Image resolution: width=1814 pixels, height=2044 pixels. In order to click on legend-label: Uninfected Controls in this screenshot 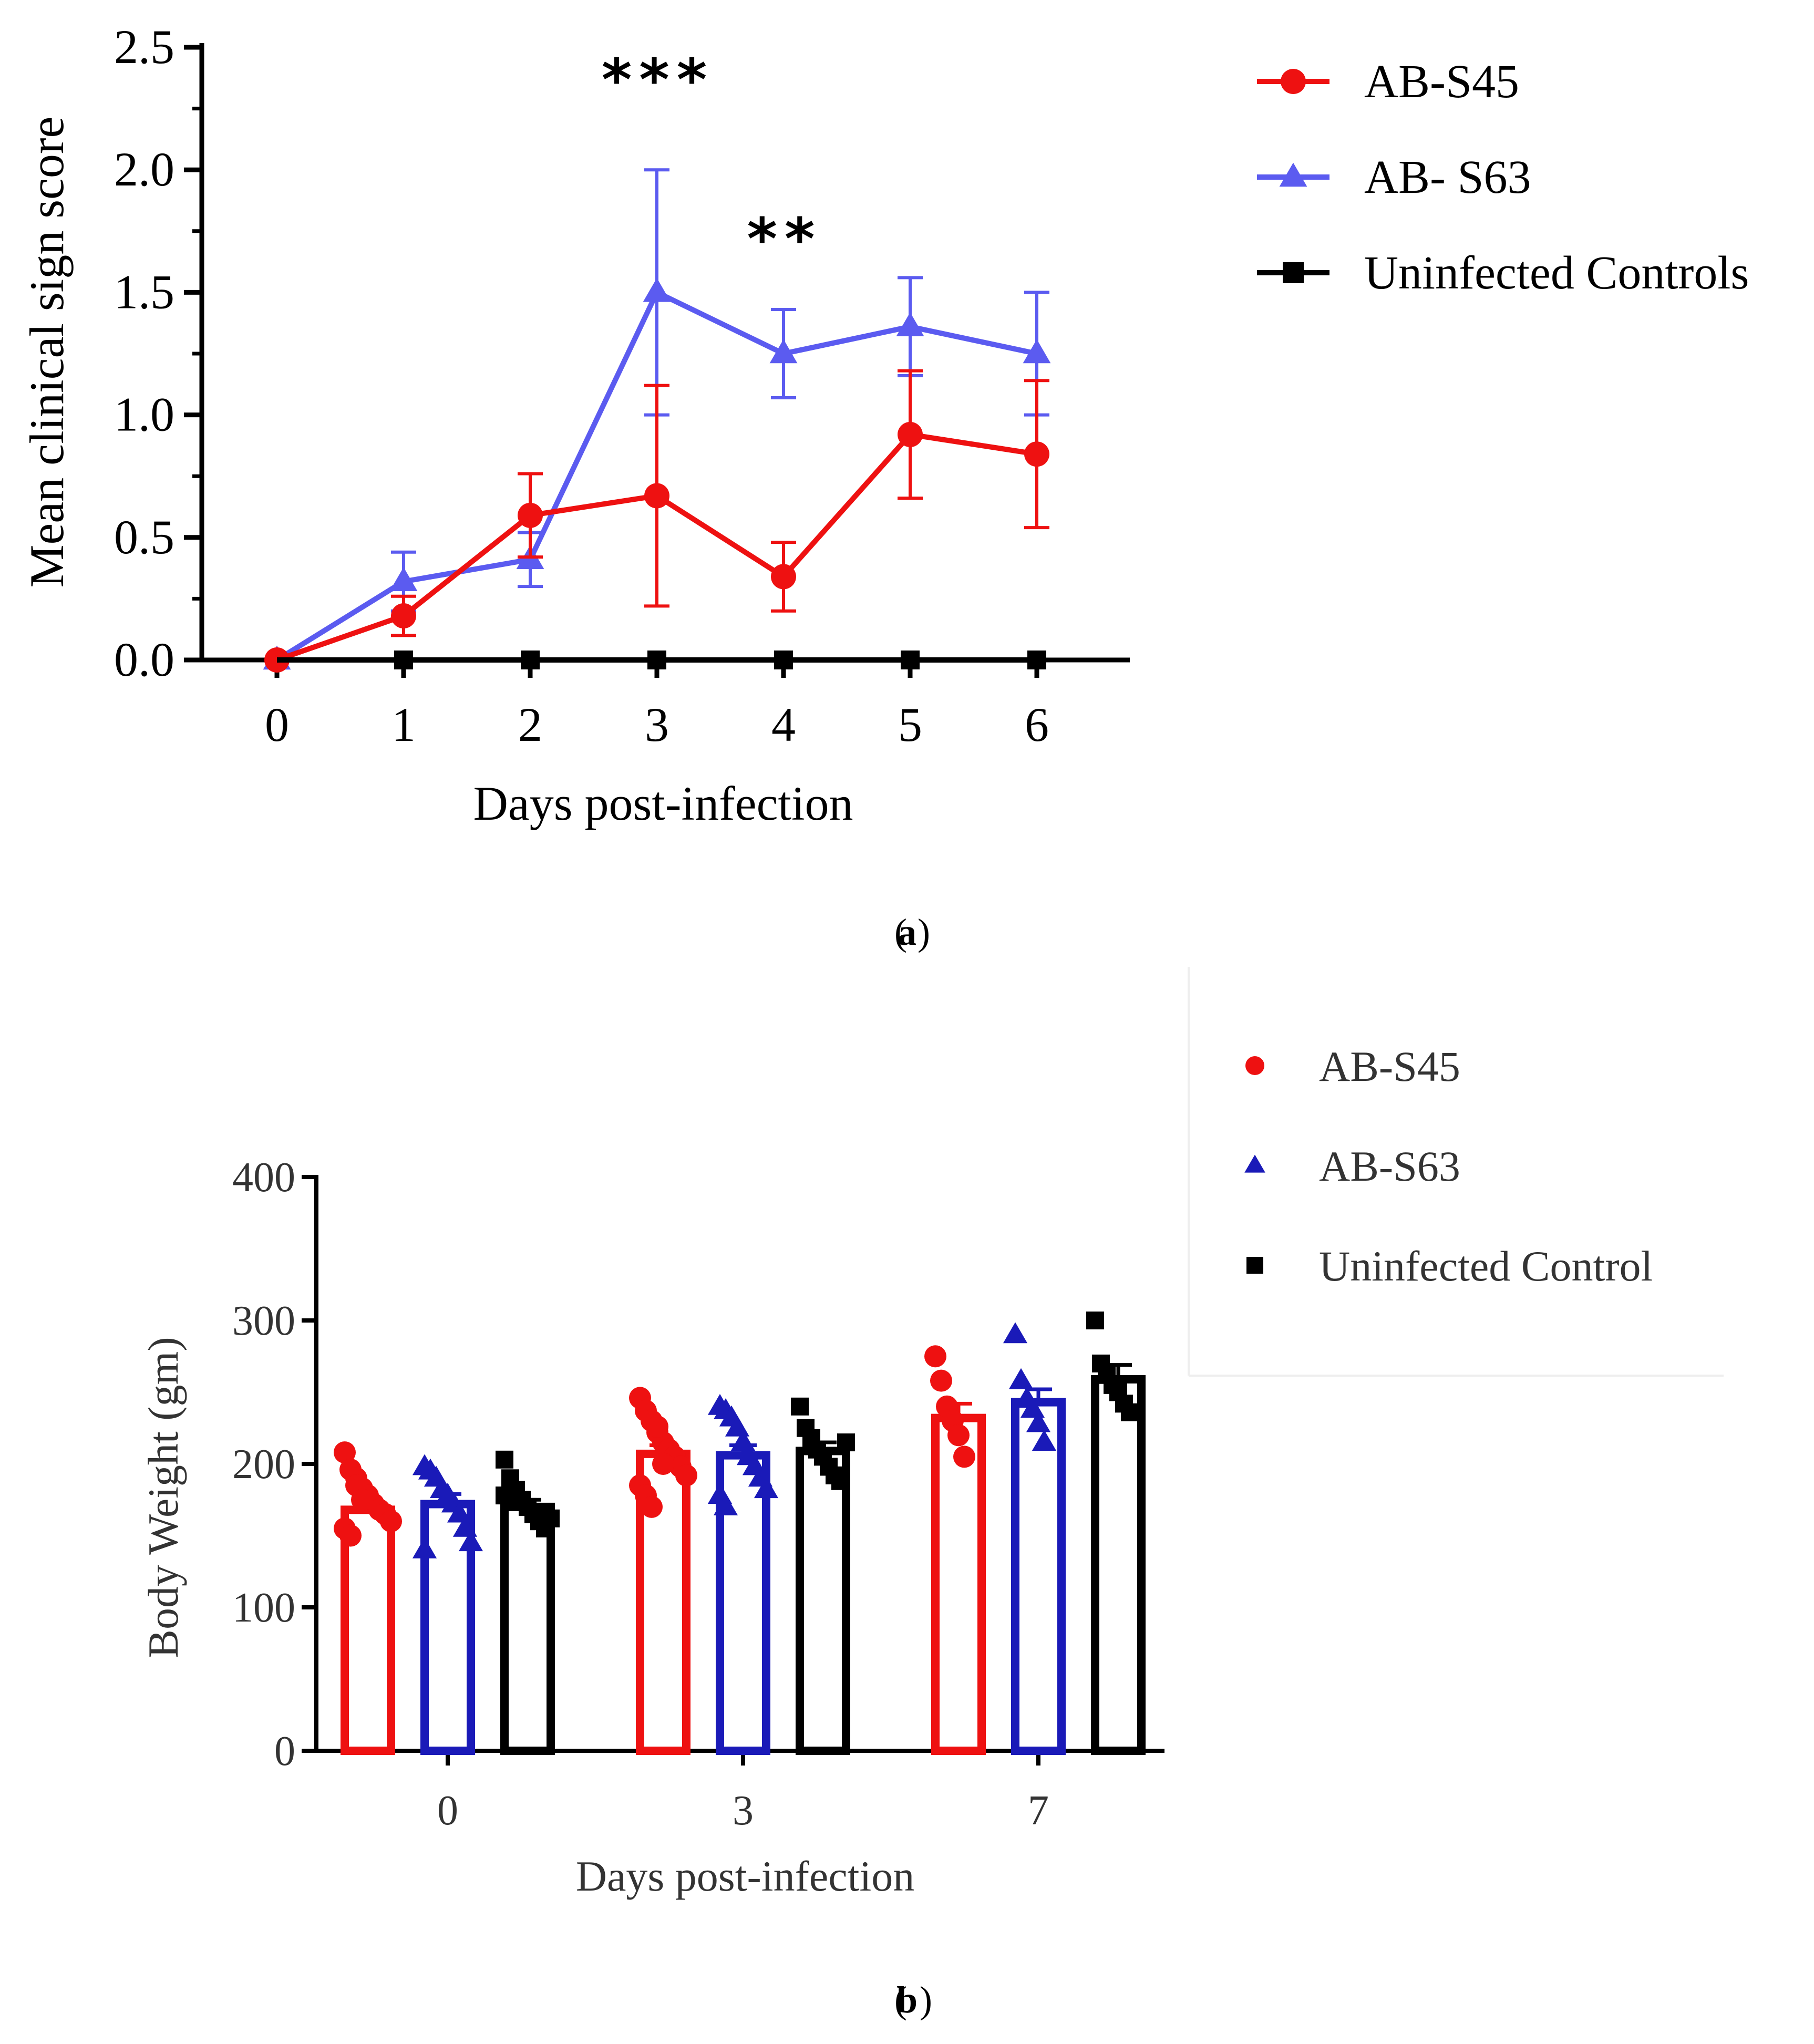, I will do `click(1556, 273)`.